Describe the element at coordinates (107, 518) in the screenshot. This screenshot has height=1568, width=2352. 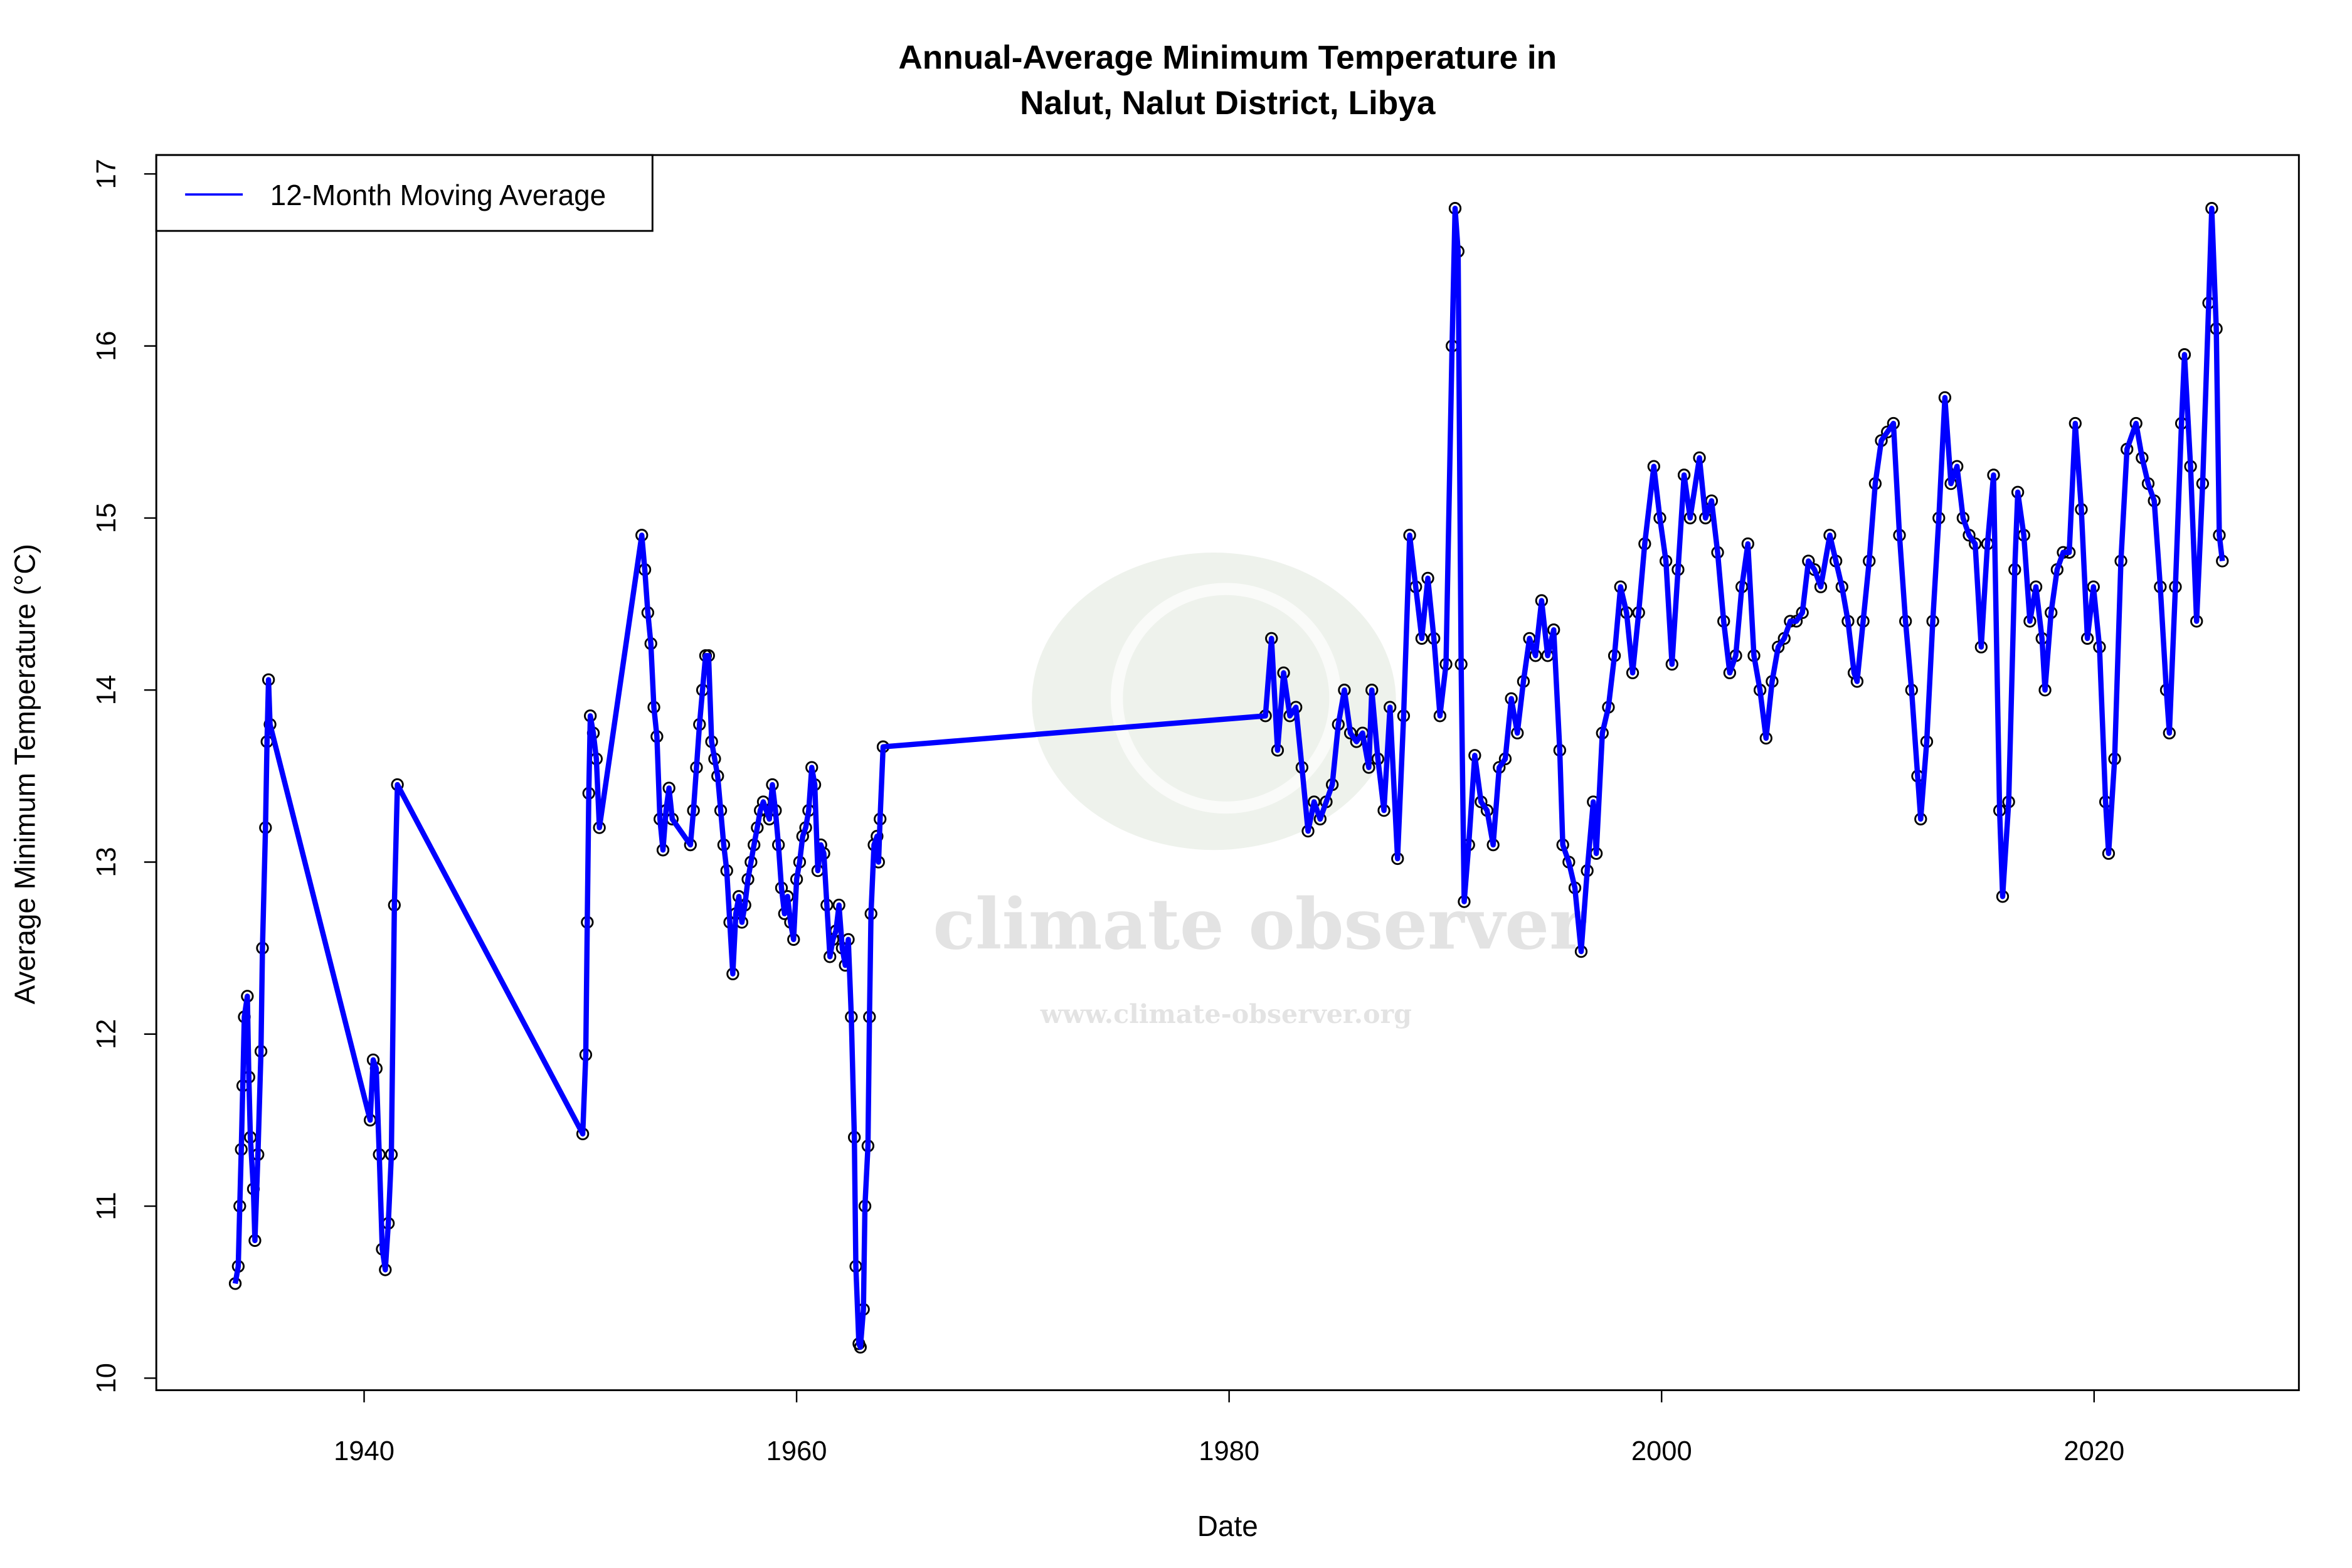
I see `y-tick-label: 15` at that location.